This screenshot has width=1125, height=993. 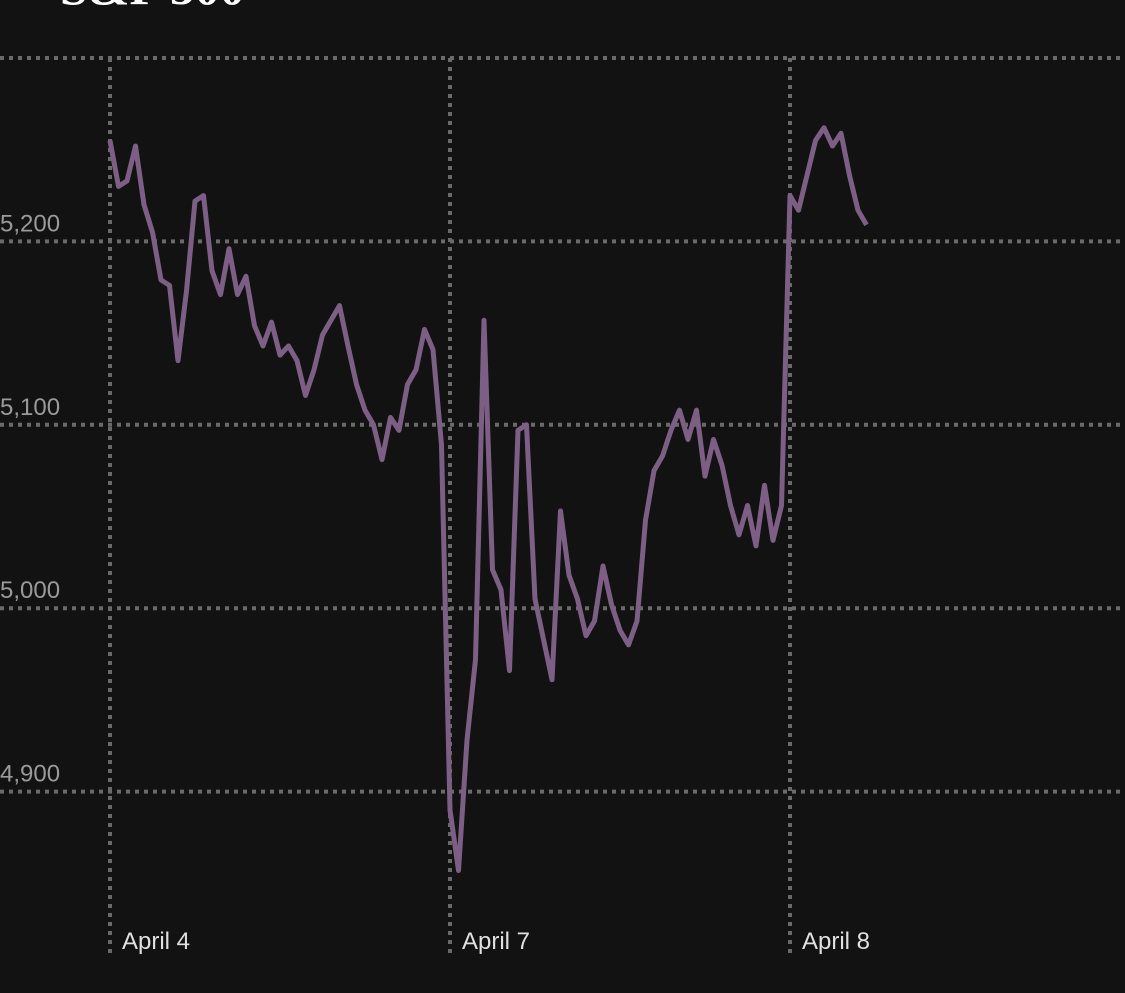 What do you see at coordinates (156, 941) in the screenshot?
I see `x-tick-label: April 4` at bounding box center [156, 941].